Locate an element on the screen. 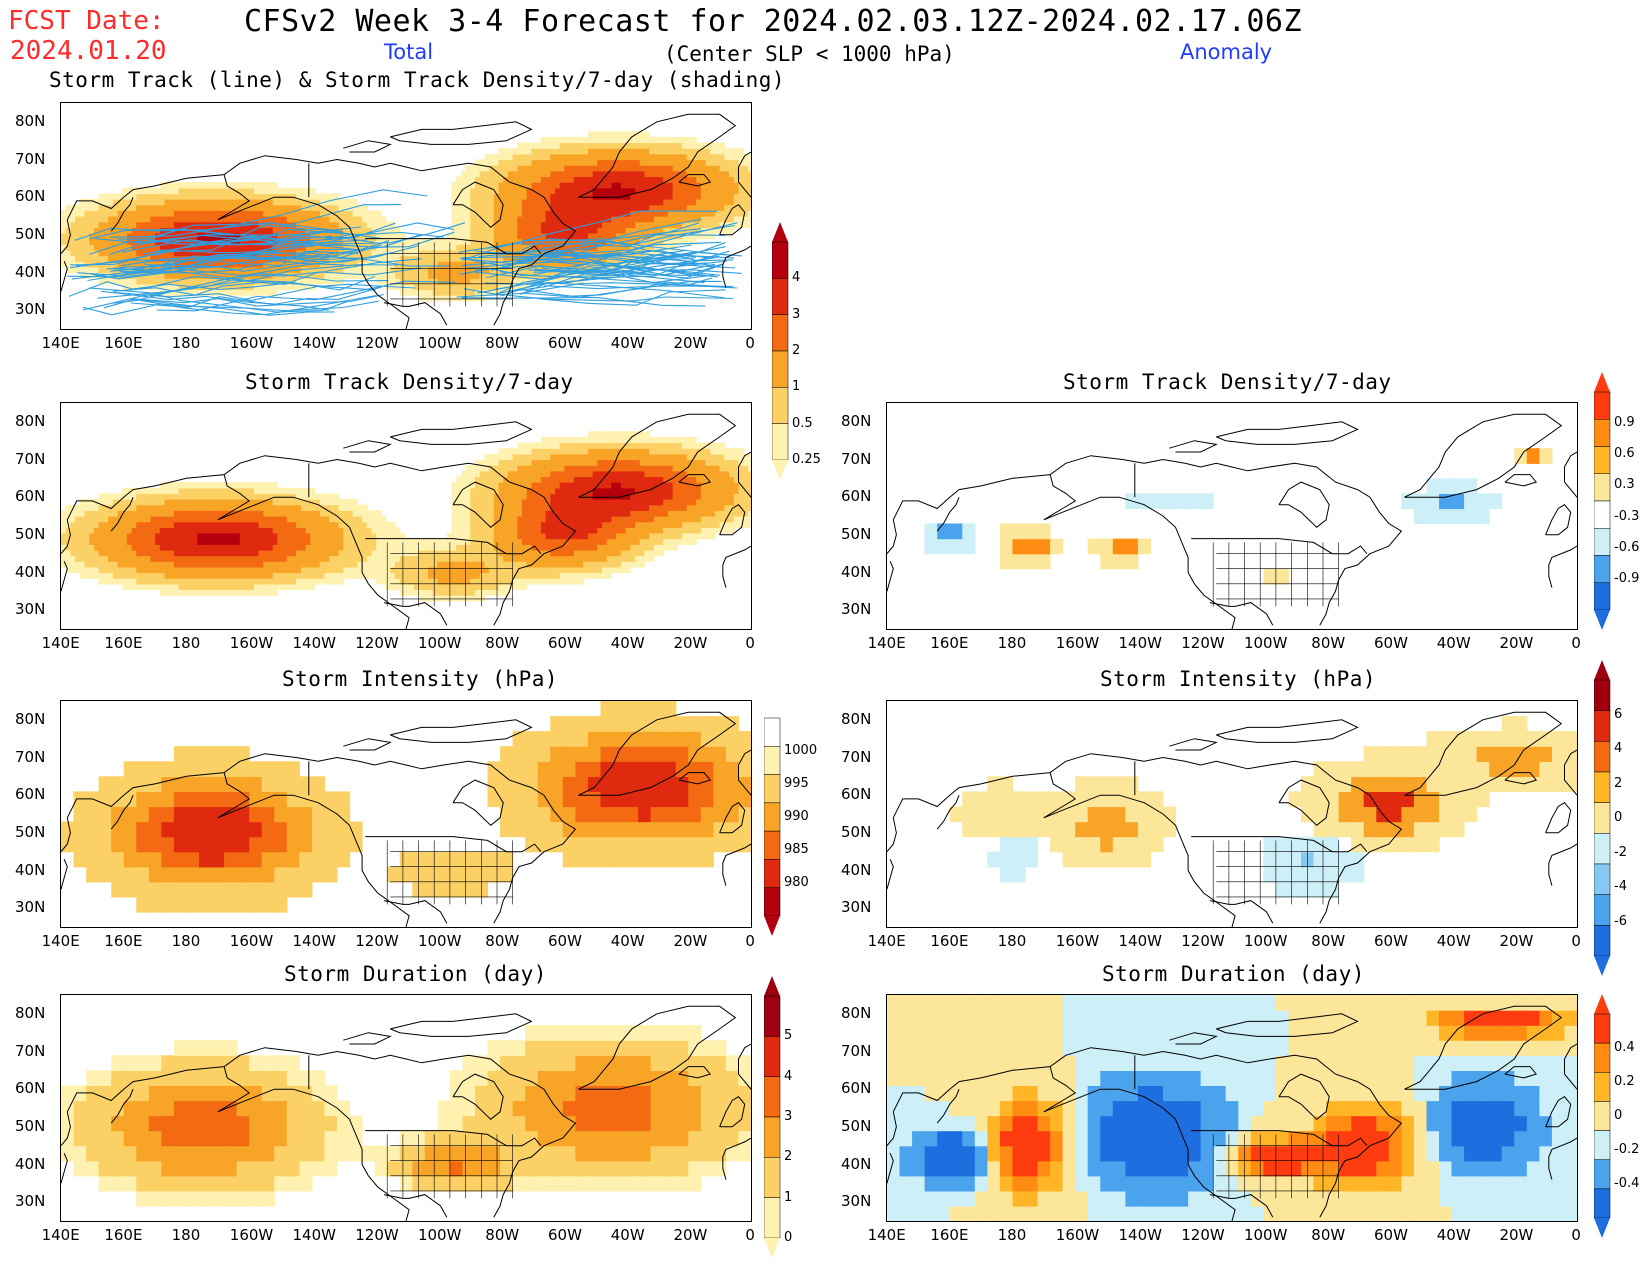  colorbar-label: 995 is located at coordinates (796, 783).